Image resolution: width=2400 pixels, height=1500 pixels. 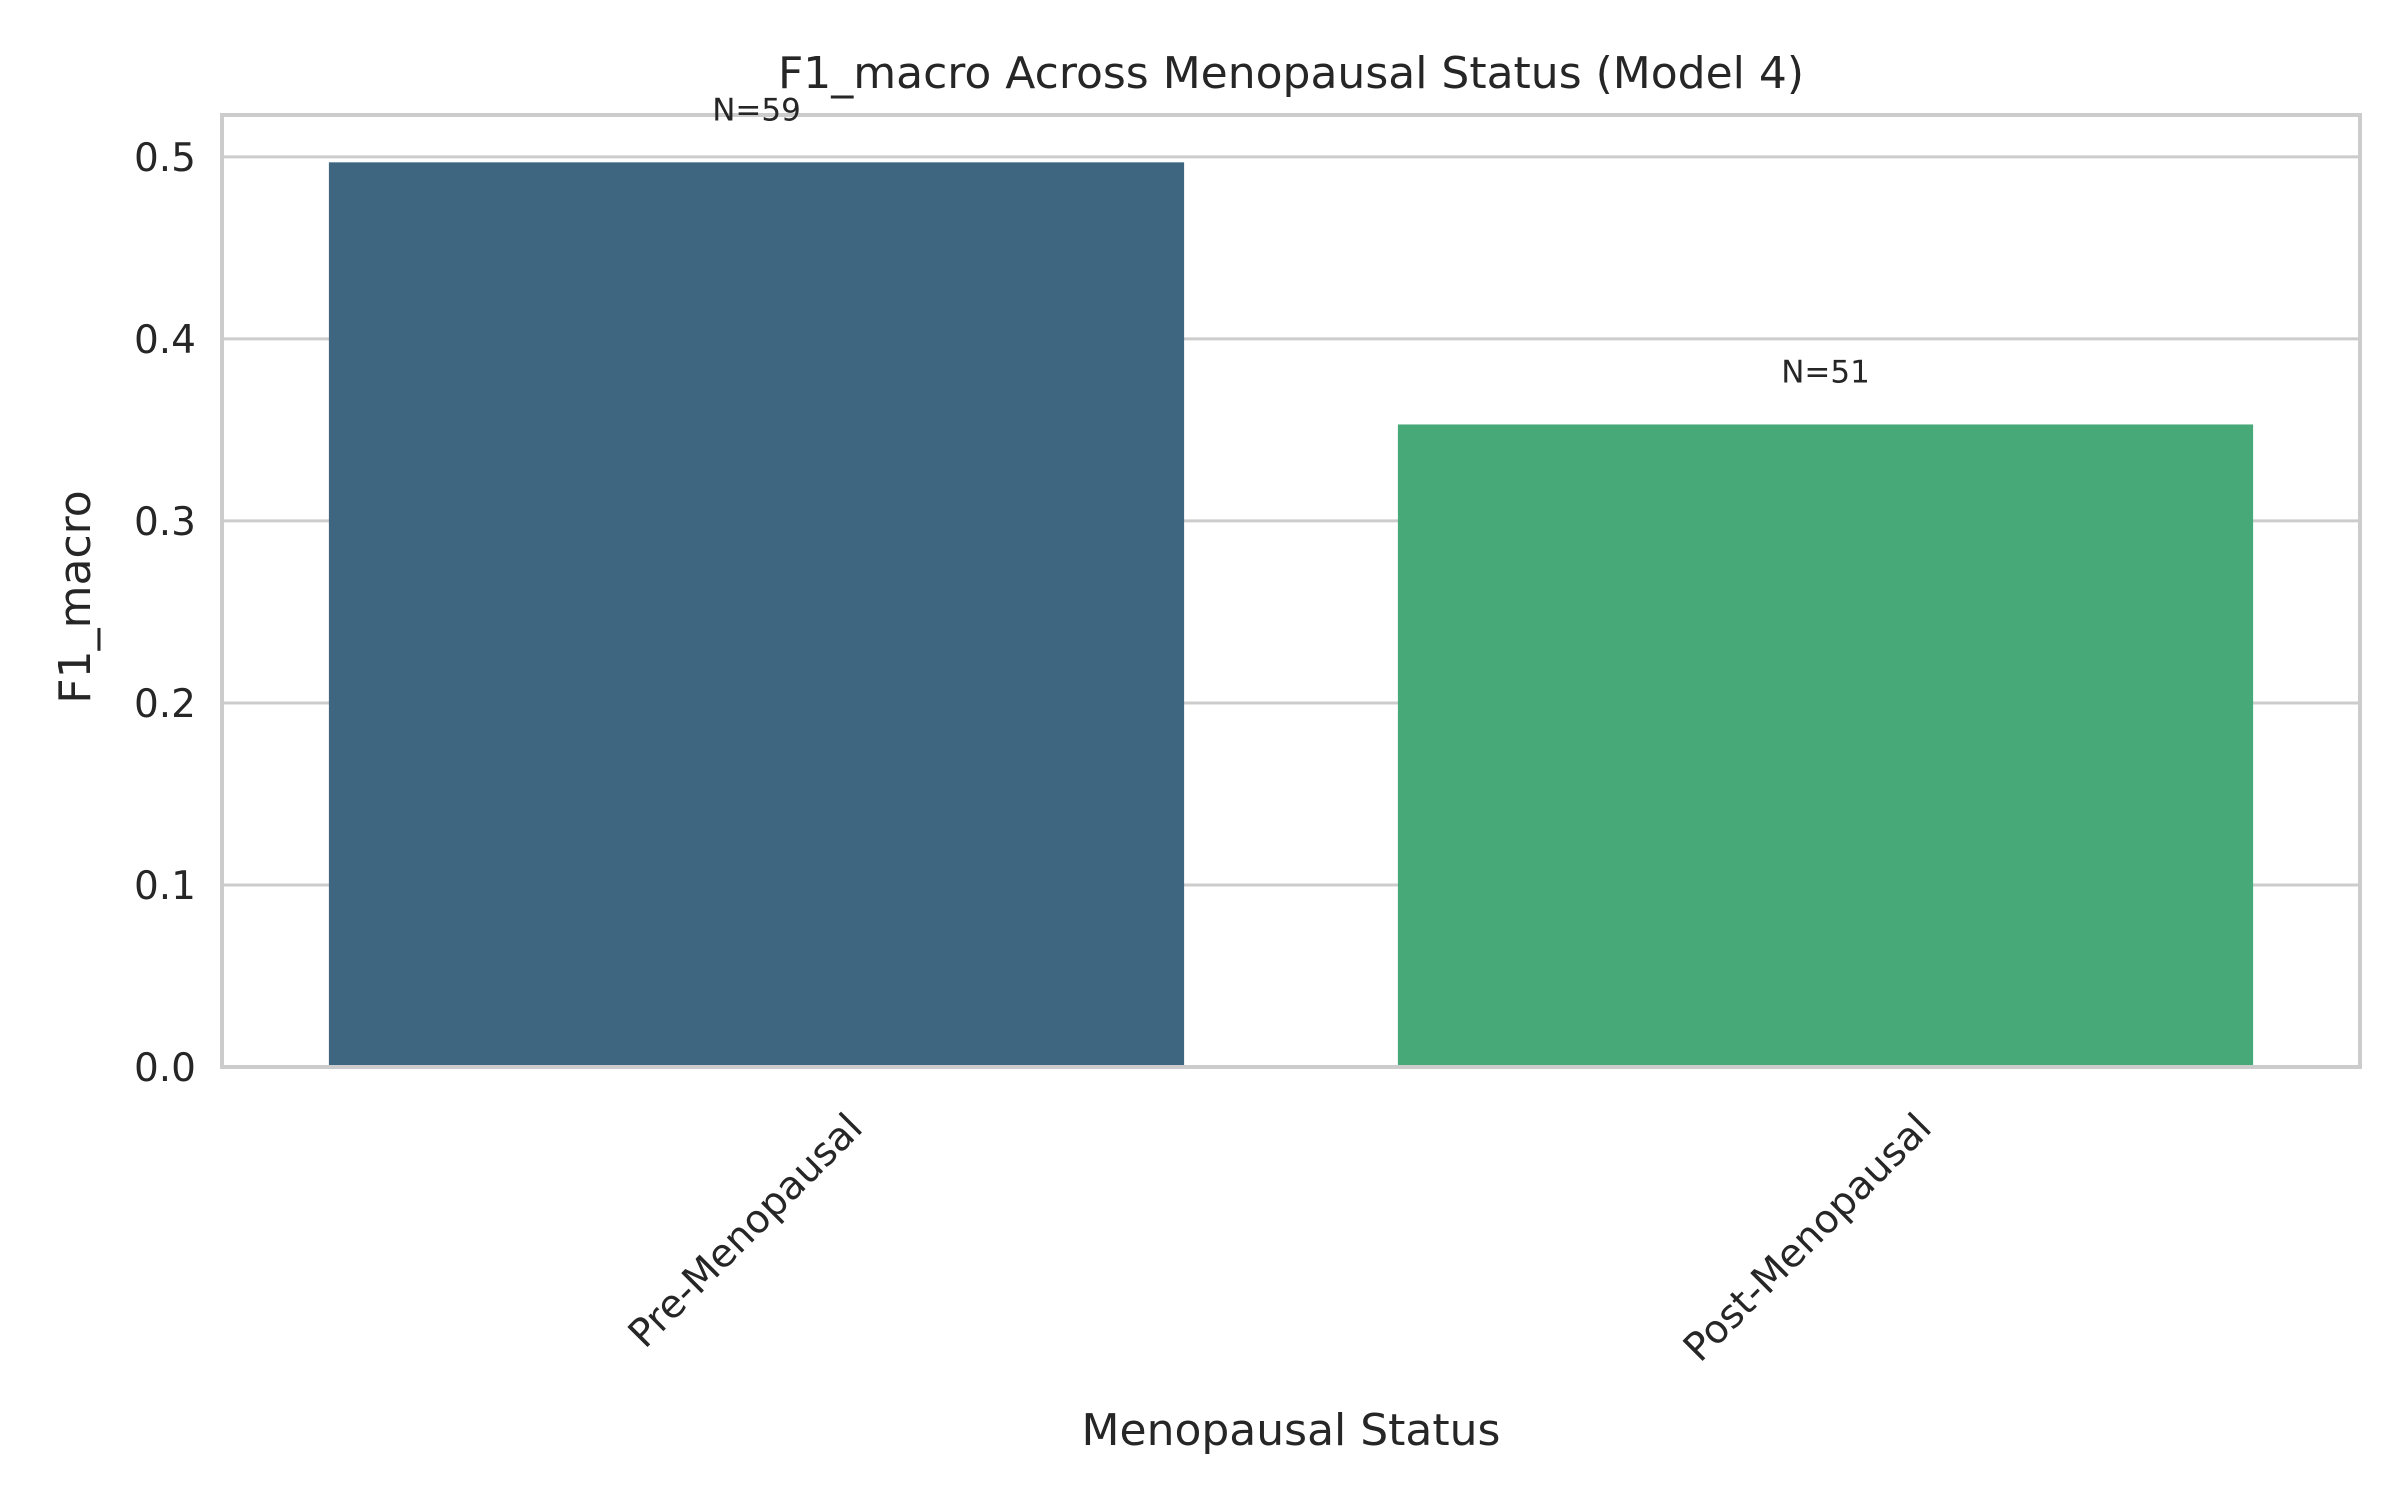 I want to click on y-tick-label: 0.1, so click(x=165, y=886).